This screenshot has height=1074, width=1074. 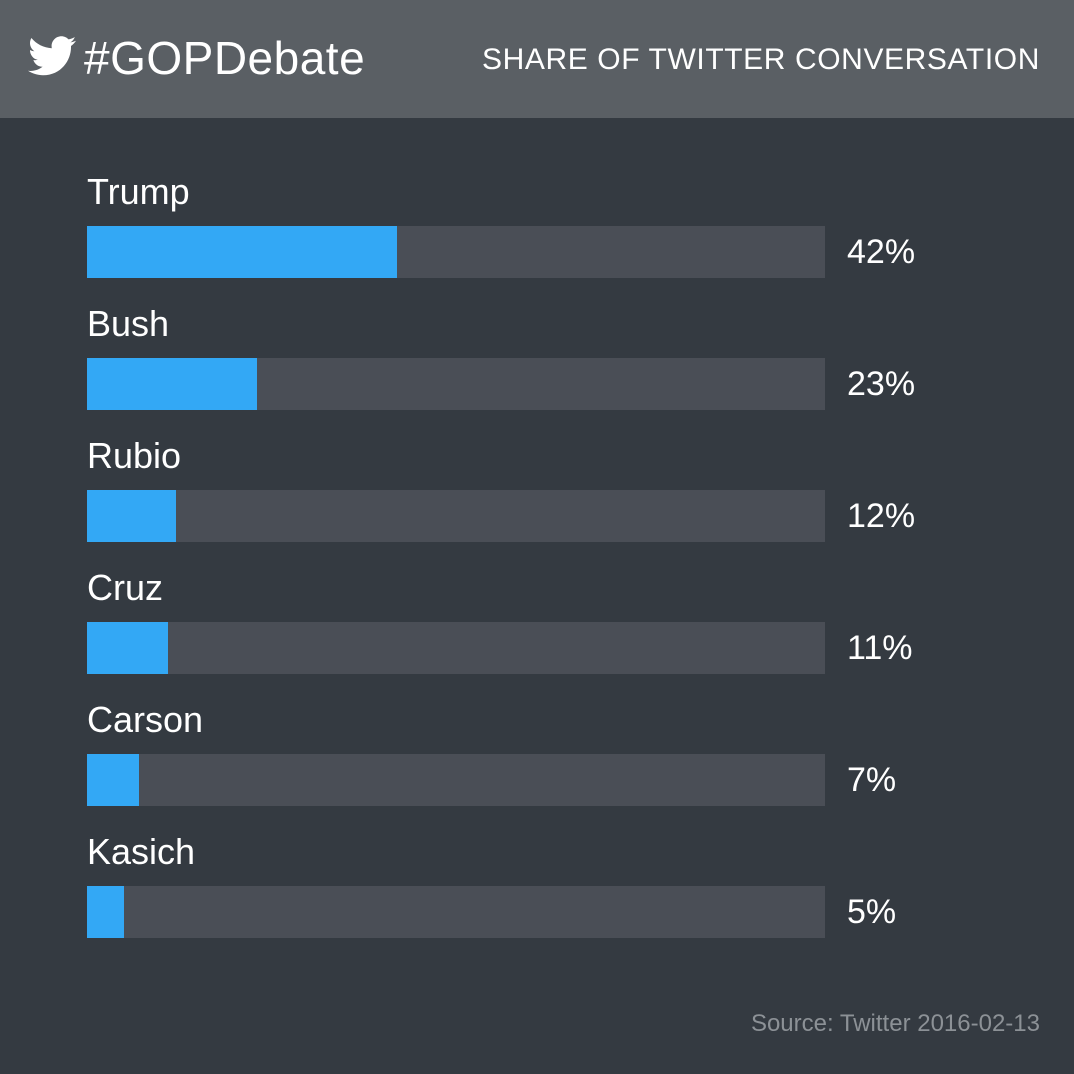 I want to click on bar-kasich, so click(x=105, y=912).